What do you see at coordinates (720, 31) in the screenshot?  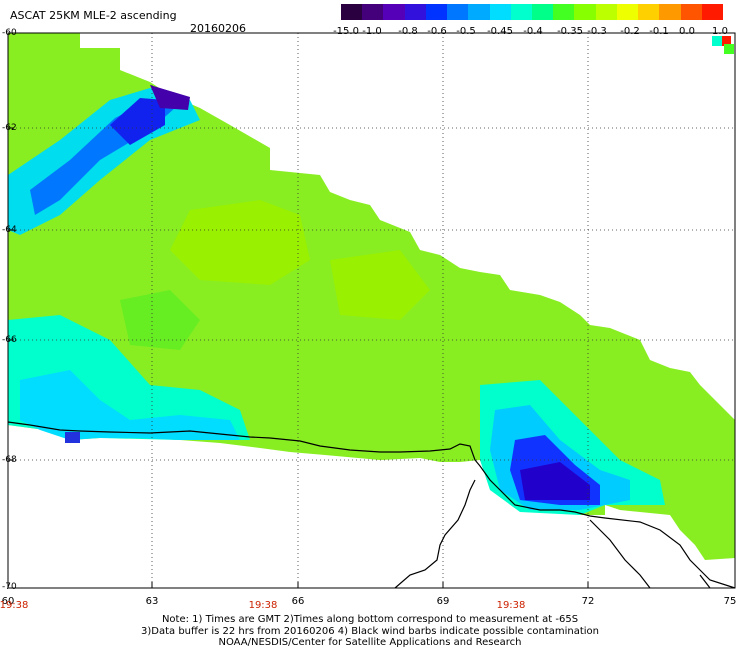 I see `colorbar-label: 1.0` at bounding box center [720, 31].